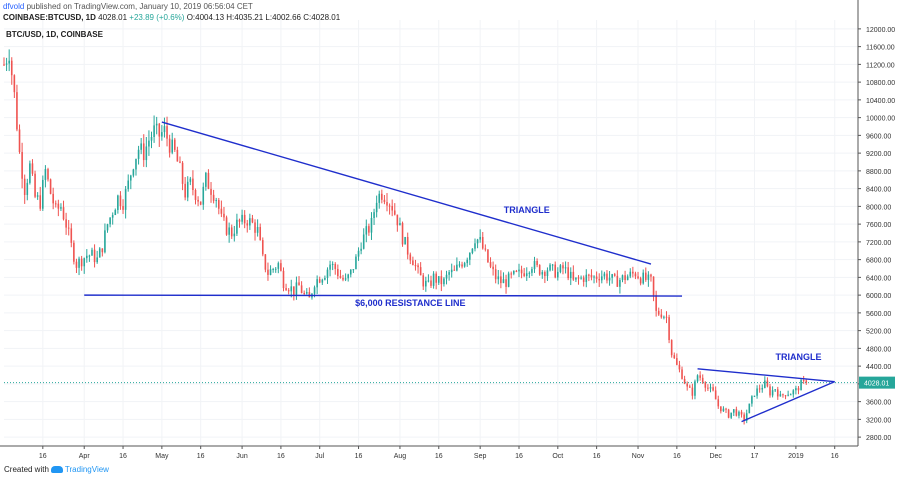  Describe the element at coordinates (878, 154) in the screenshot. I see `y-tick-label: 9200.00` at that location.